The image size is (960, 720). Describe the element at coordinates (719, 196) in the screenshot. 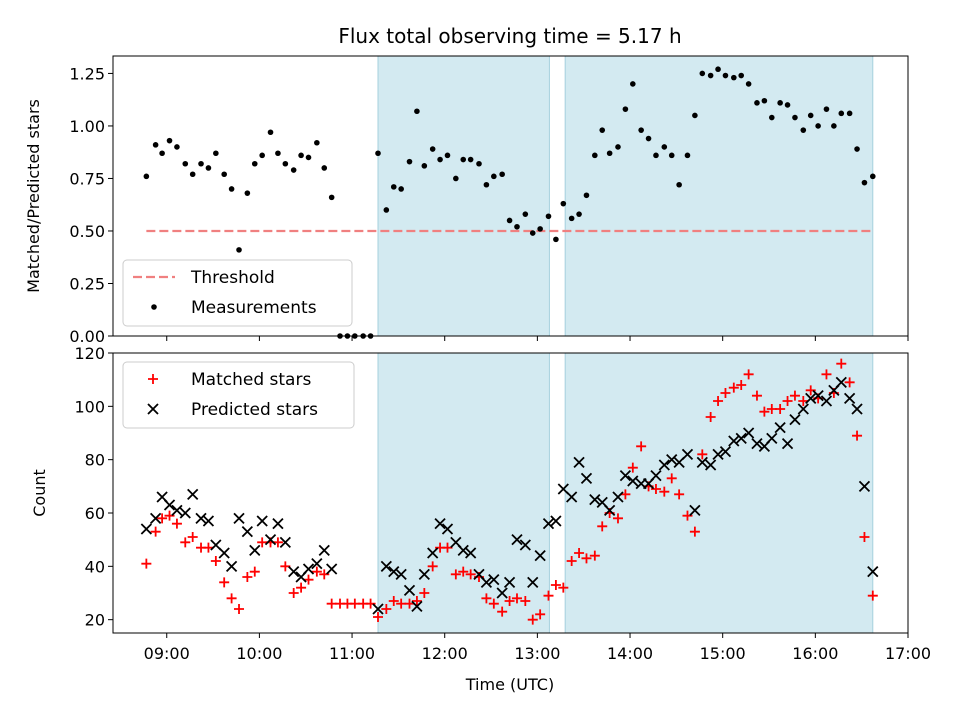

I see `shaded-interval` at that location.